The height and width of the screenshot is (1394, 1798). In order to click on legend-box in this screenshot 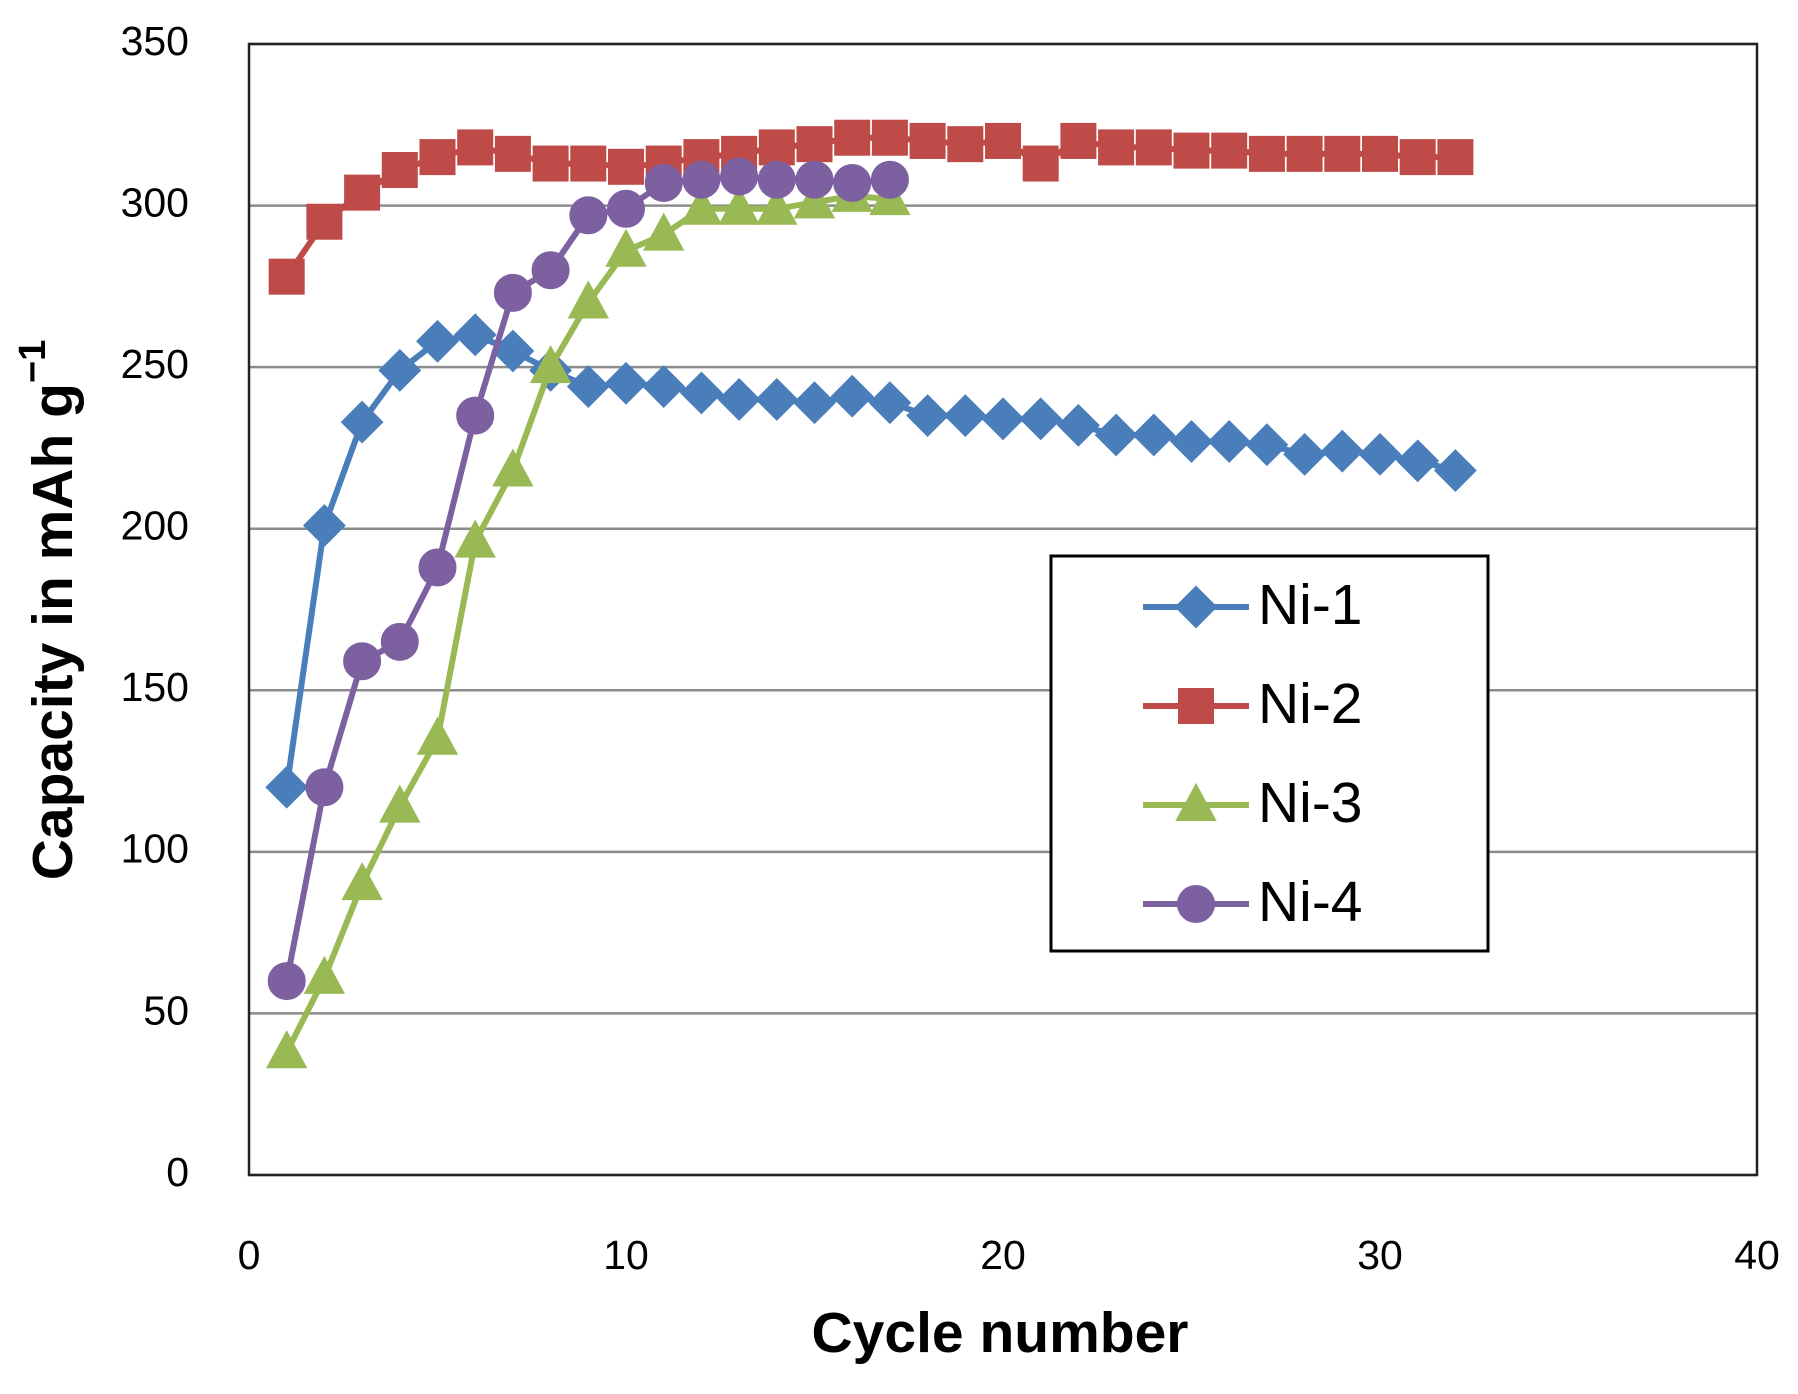, I will do `click(1269, 753)`.